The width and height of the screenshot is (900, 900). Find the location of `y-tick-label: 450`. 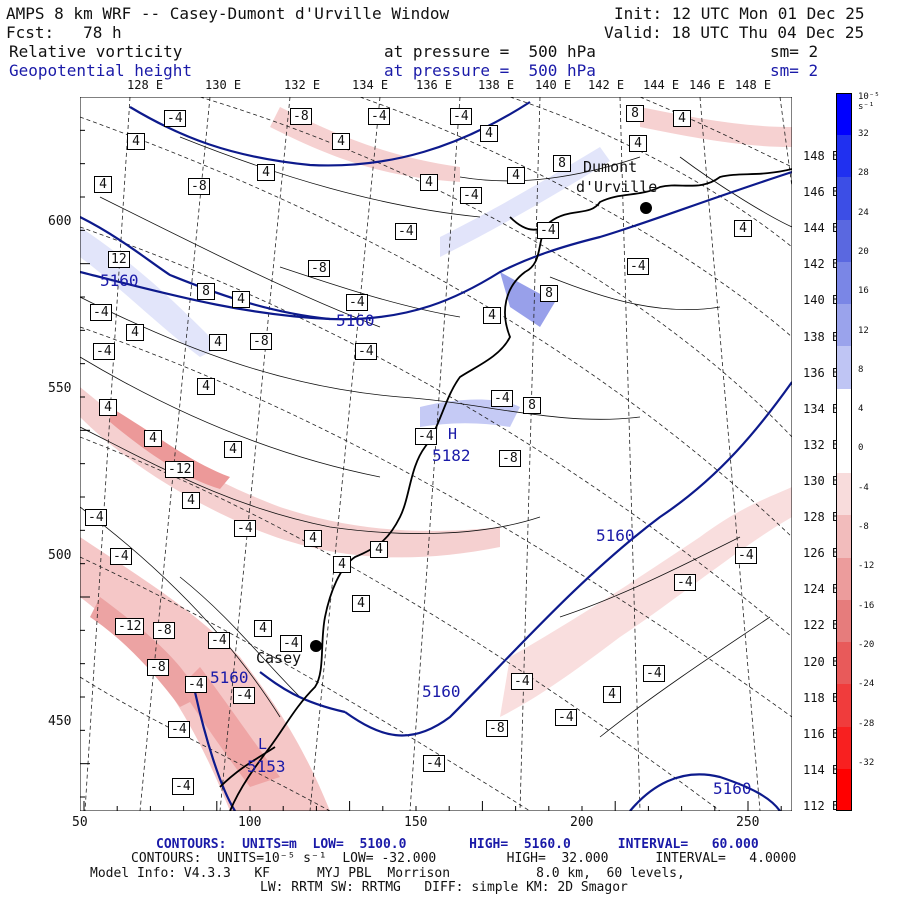

y-tick-label: 450 is located at coordinates (60, 721).